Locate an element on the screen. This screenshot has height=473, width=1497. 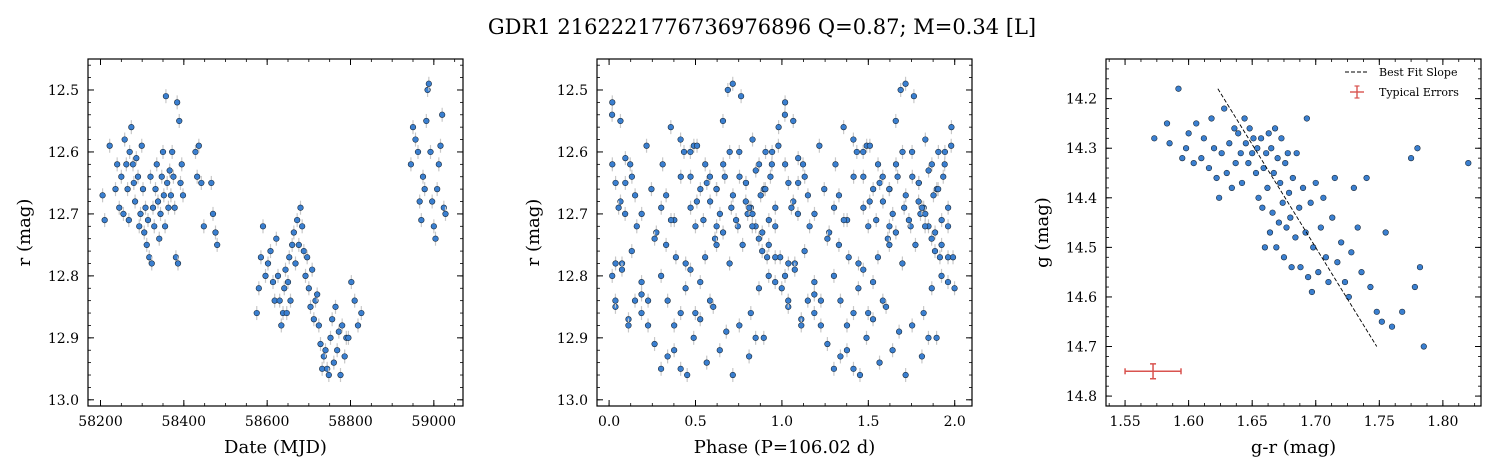
x-tick-label: 1.60 is located at coordinates (1188, 422).